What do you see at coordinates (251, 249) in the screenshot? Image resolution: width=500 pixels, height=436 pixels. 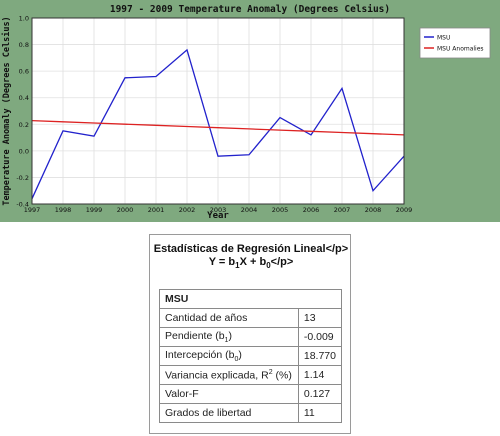 I see `stats-title: Estadísticas de Regresión Lineal</p>` at bounding box center [251, 249].